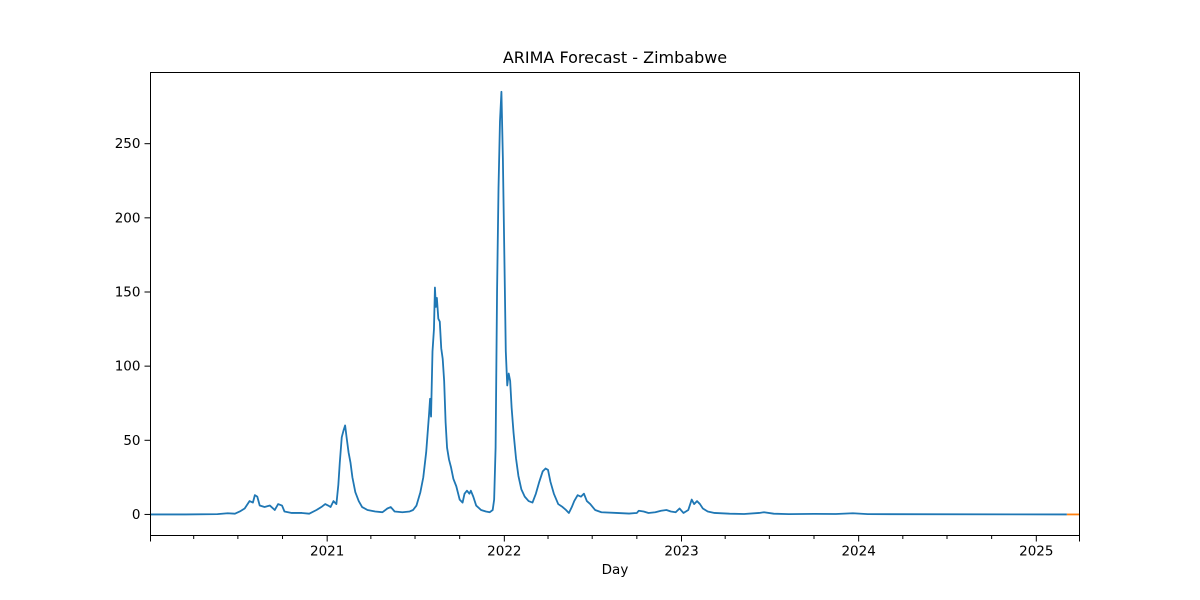  Describe the element at coordinates (128, 367) in the screenshot. I see `y-tick-label: 100` at that location.